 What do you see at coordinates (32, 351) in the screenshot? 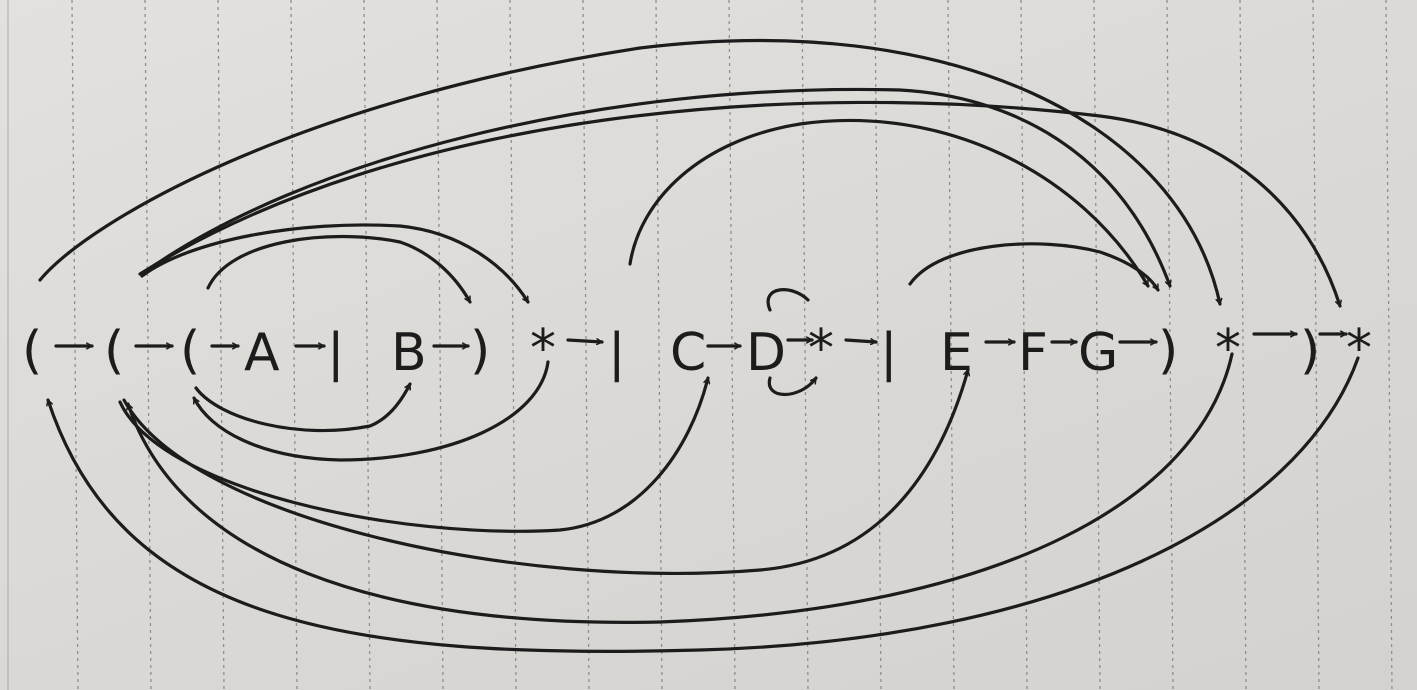
I see `token-open-paren-1: (` at bounding box center [32, 351].